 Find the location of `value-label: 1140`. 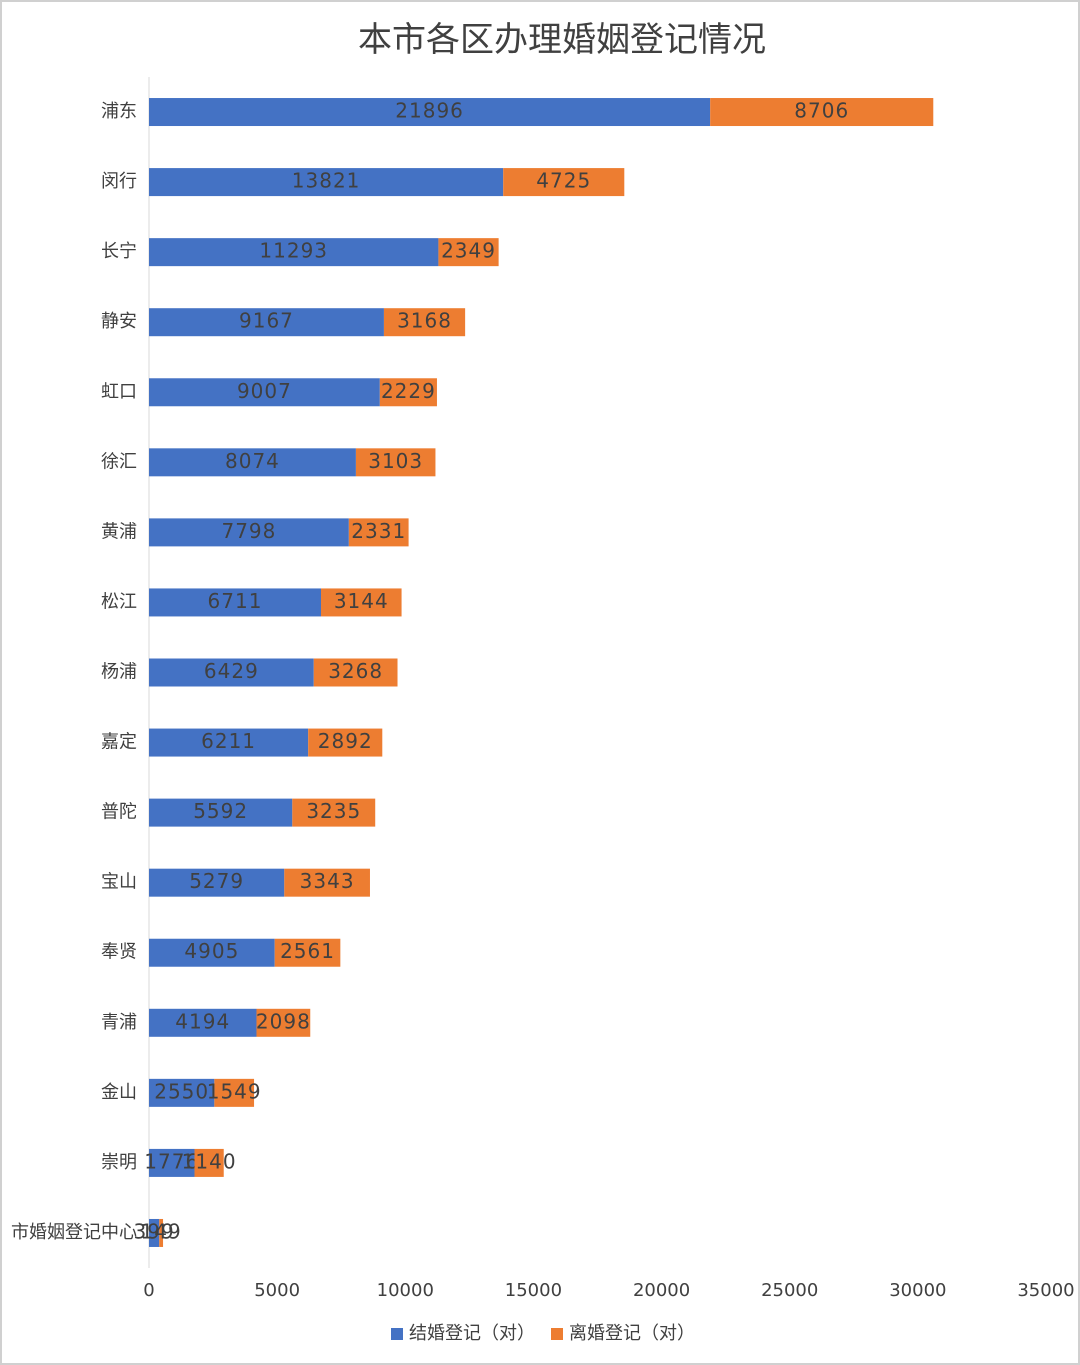

value-label: 1140 is located at coordinates (209, 1161).